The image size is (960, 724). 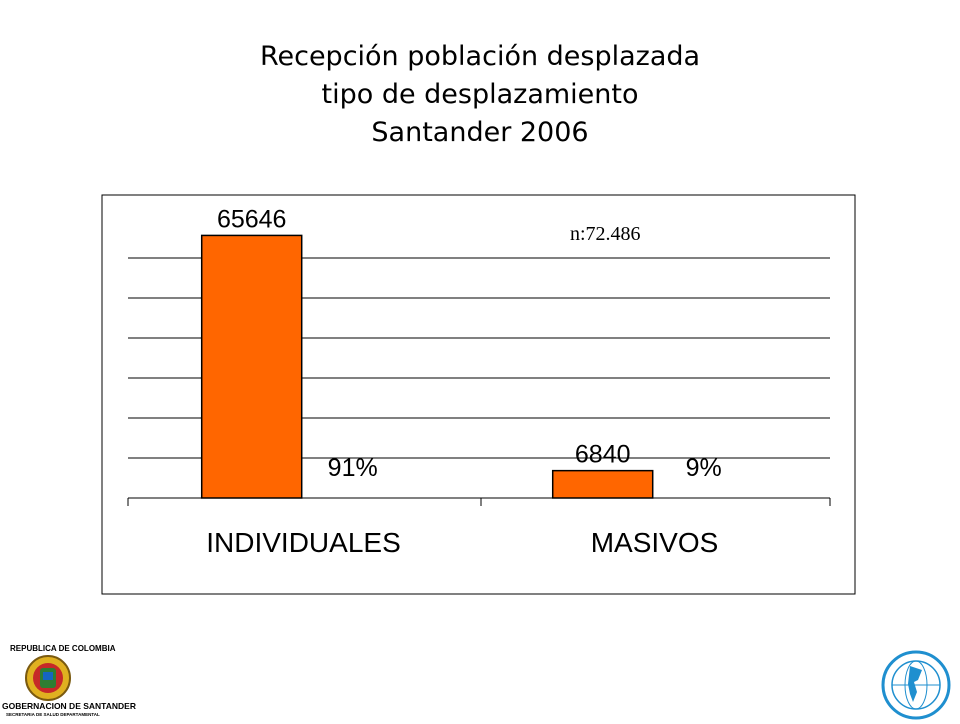 I want to click on n-annotation: n:72.486, so click(x=605, y=234).